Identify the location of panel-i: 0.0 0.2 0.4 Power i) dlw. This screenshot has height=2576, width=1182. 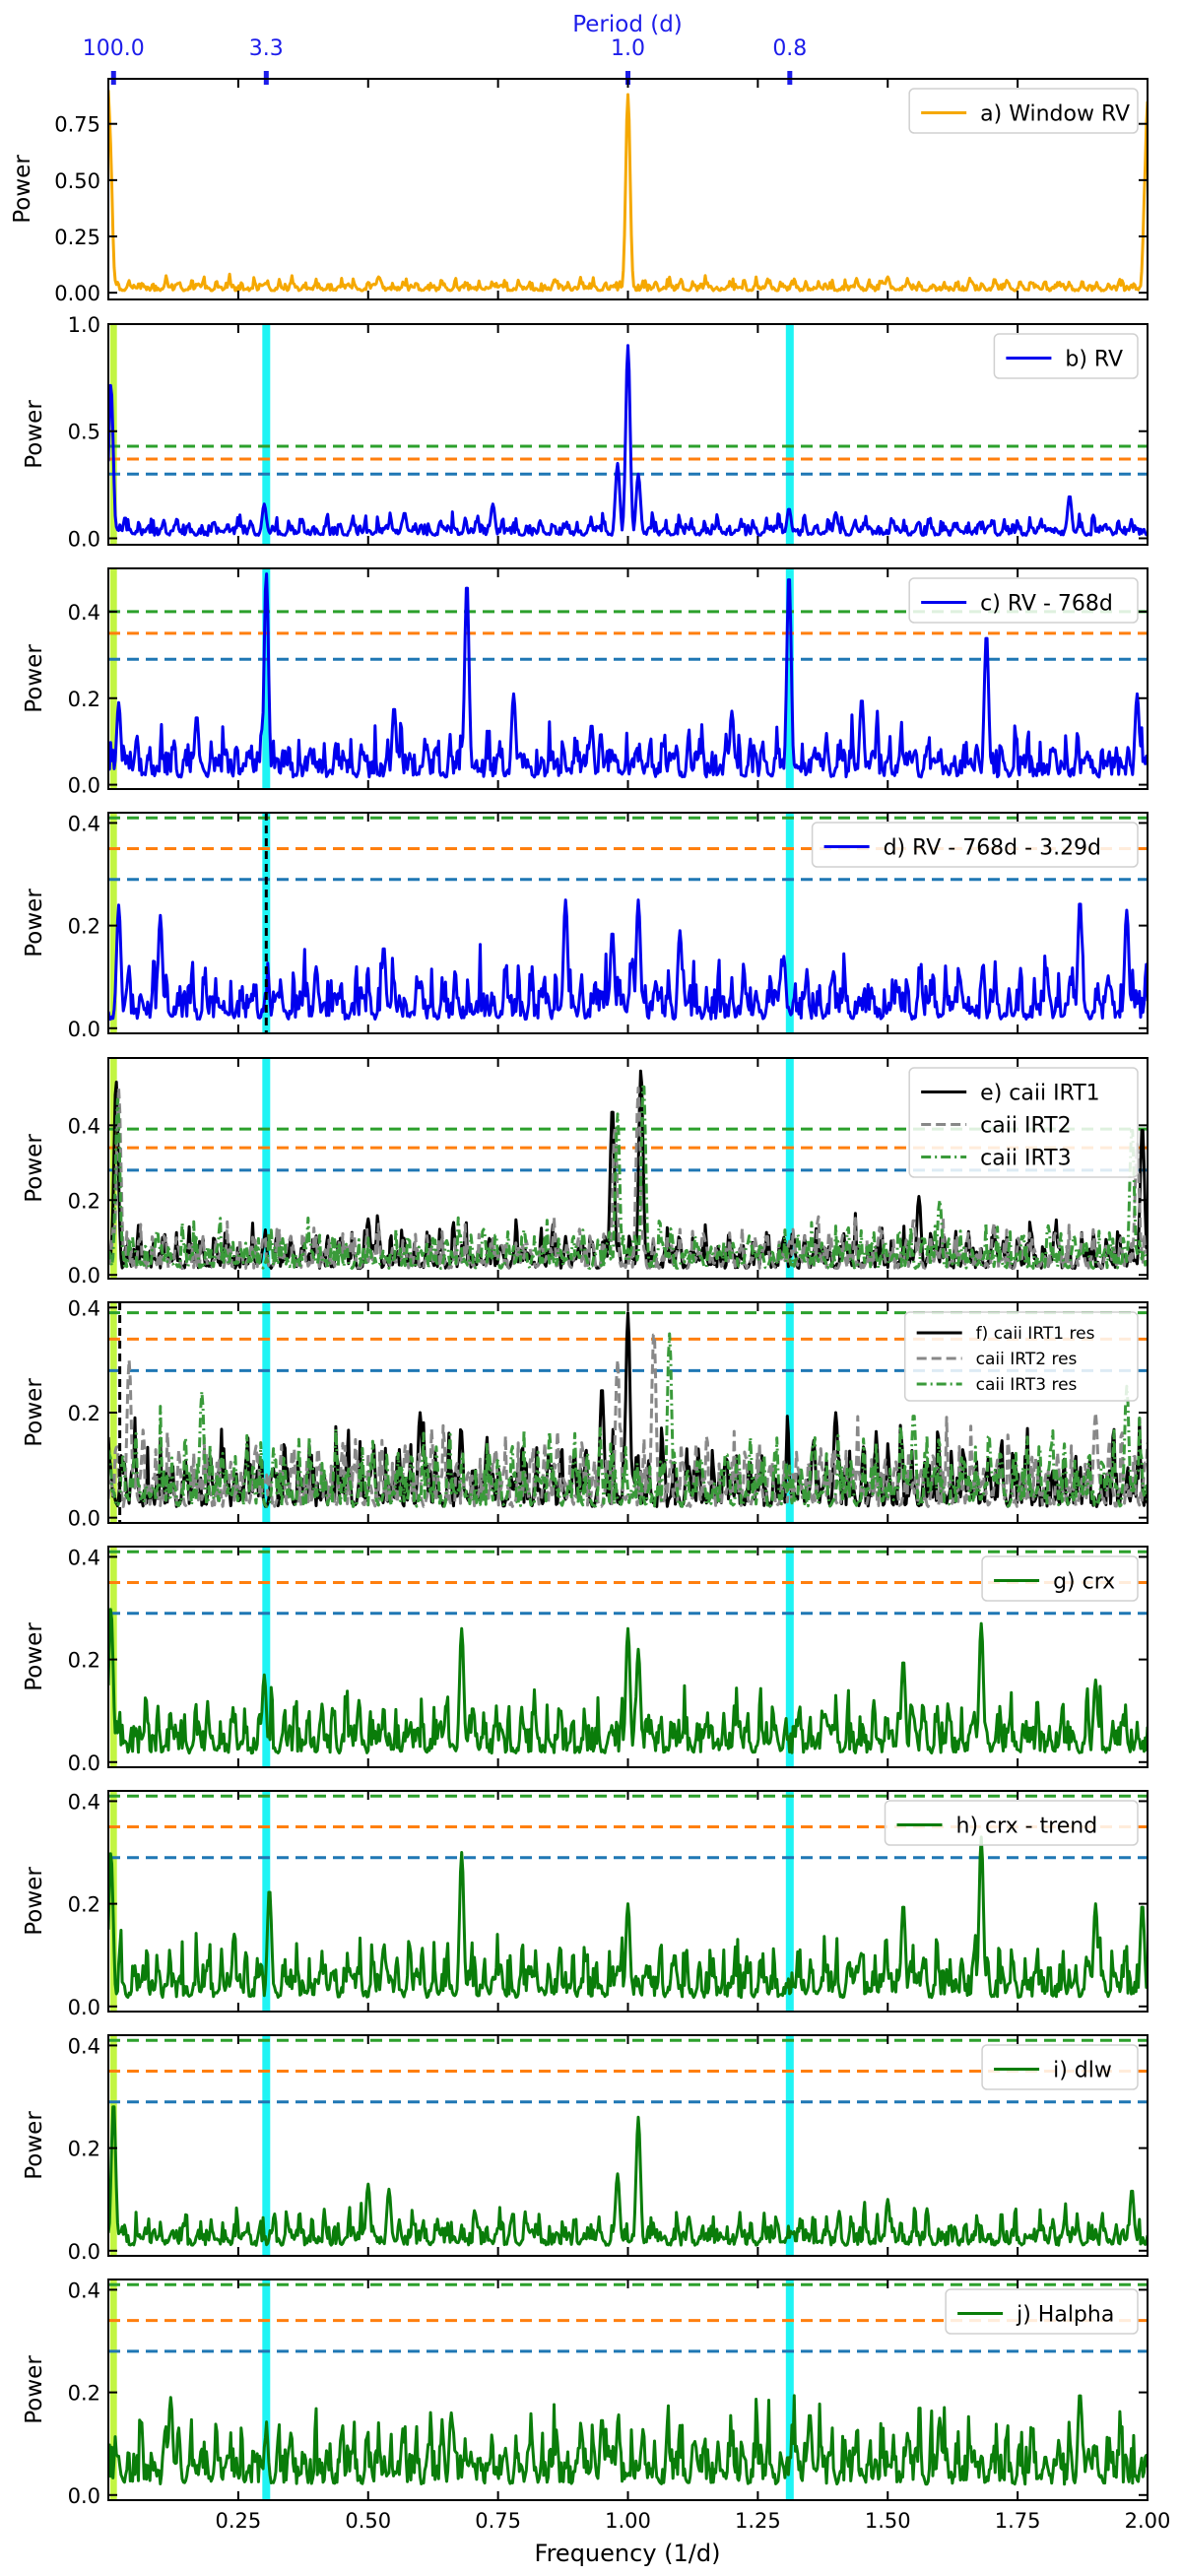
(585, 2149).